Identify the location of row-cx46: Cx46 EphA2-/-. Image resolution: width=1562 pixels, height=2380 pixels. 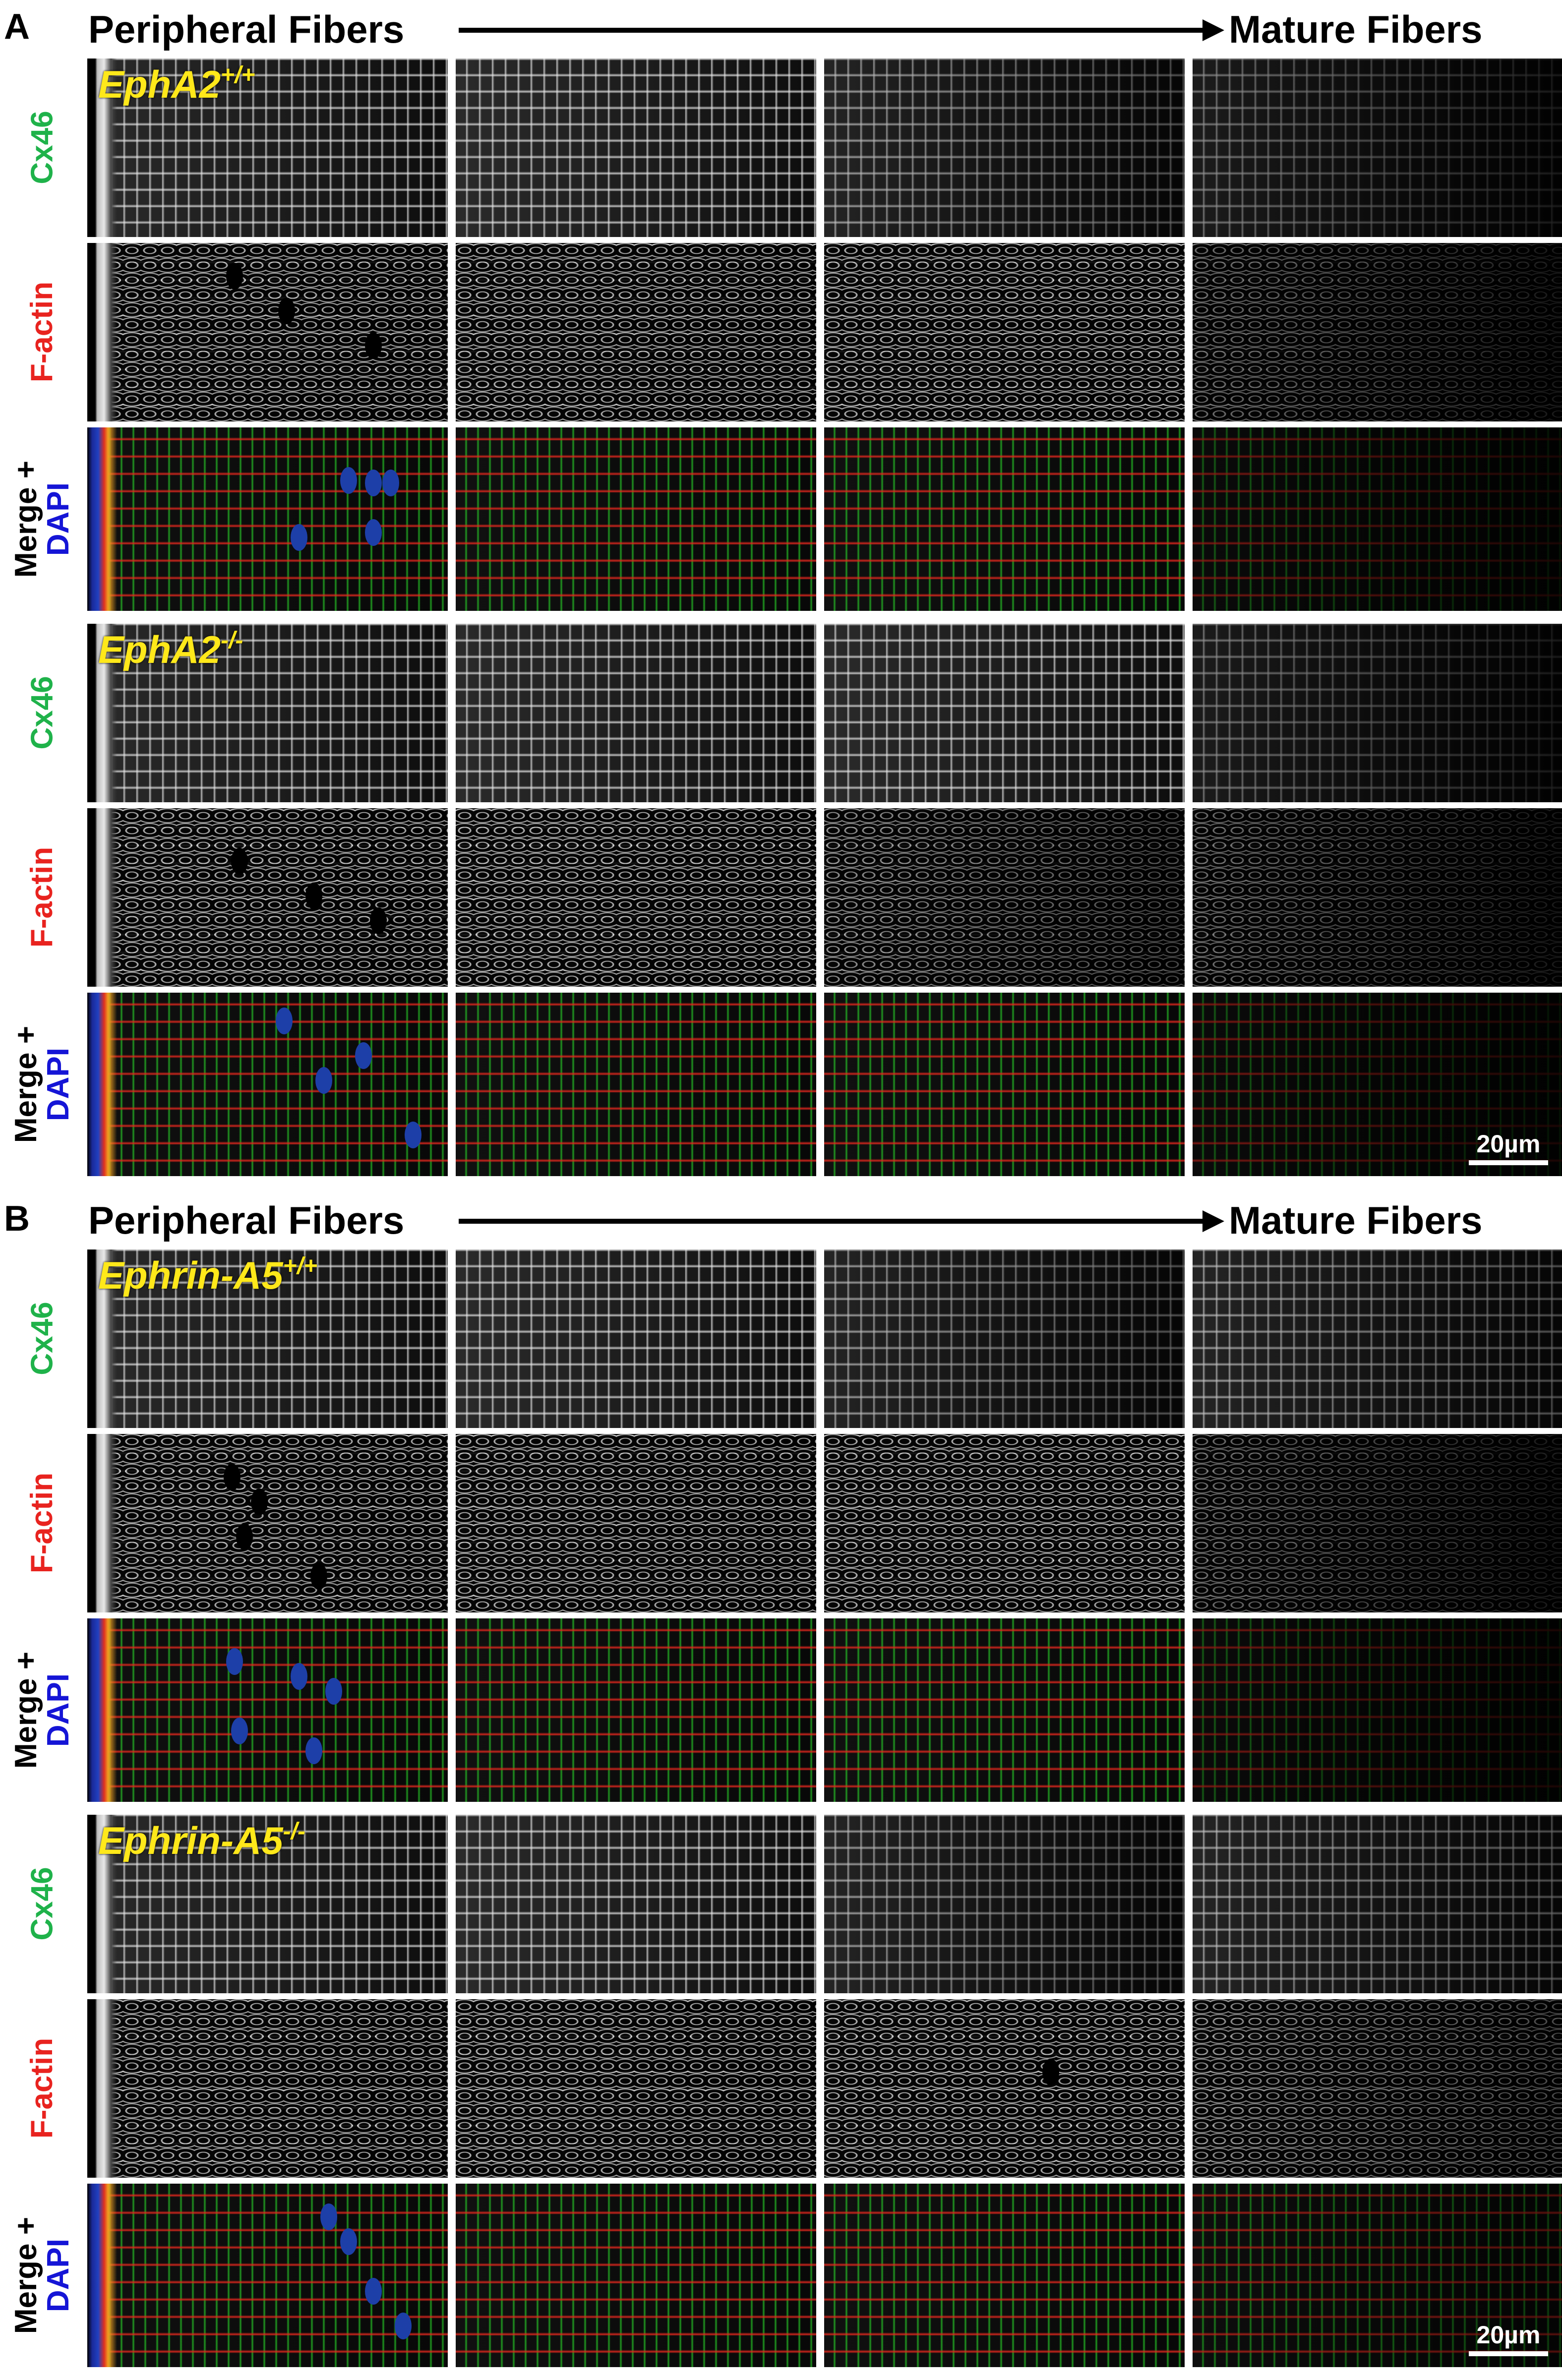
(781, 713).